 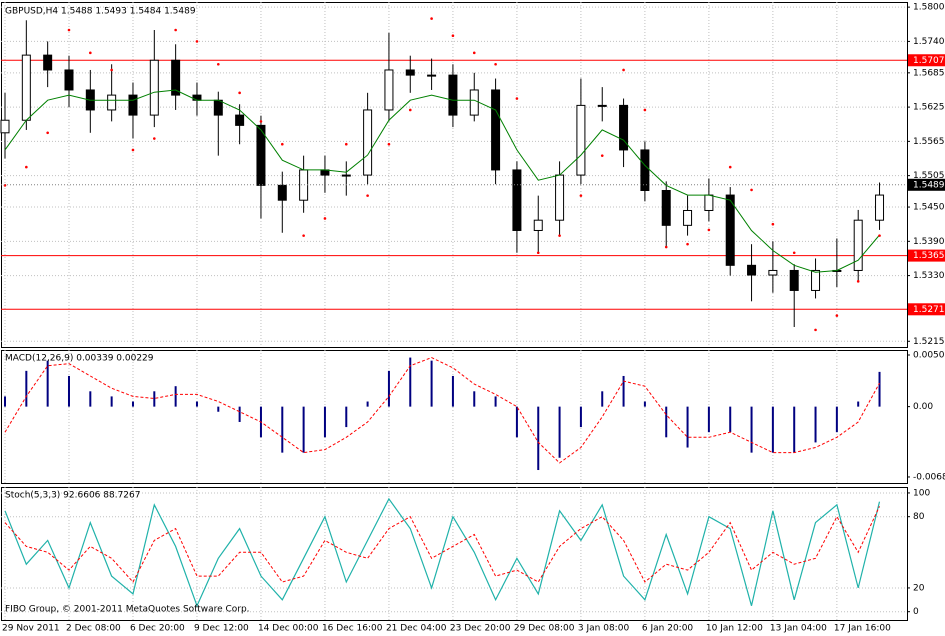 I want to click on x-tick-label: 6 Dec 20:00, so click(x=157, y=629).